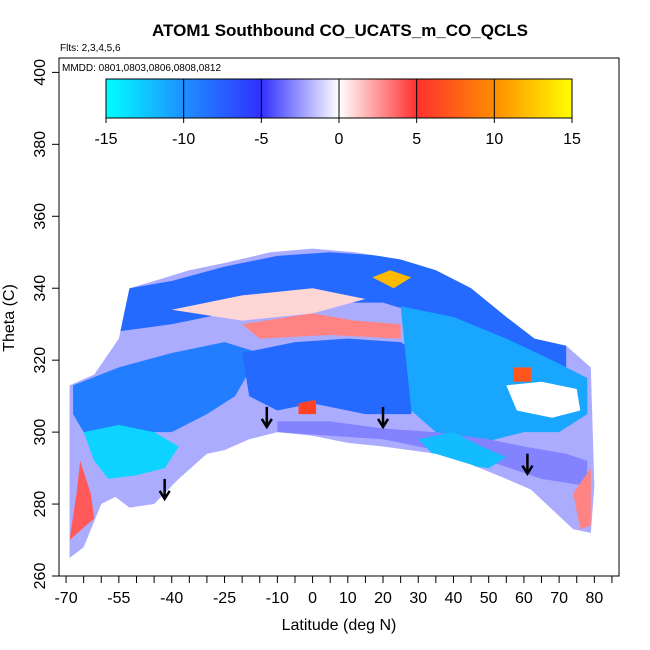  Describe the element at coordinates (392, 279) in the screenshot. I see `region-orange-hotspot` at that location.